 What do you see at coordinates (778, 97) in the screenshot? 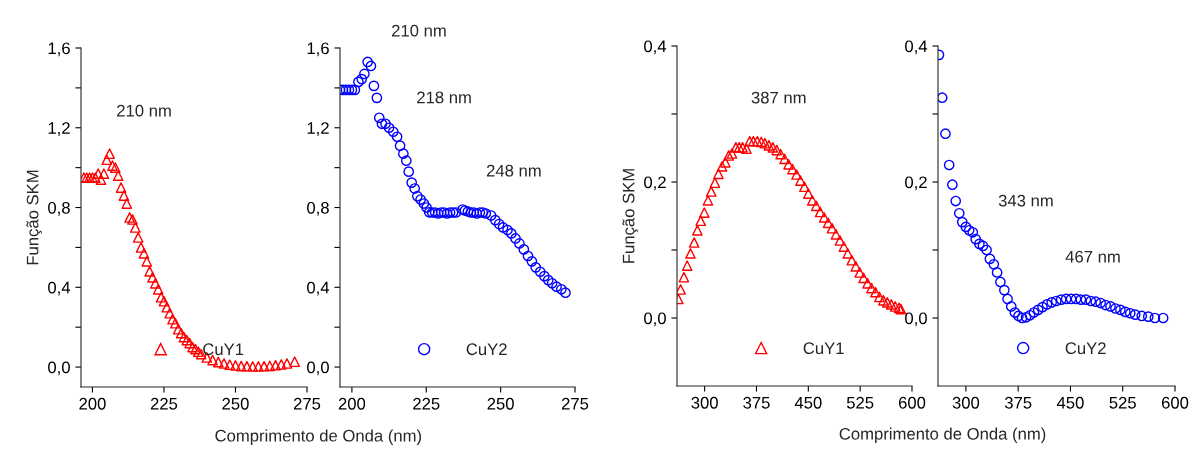
I see `annotation: 387 nm` at bounding box center [778, 97].